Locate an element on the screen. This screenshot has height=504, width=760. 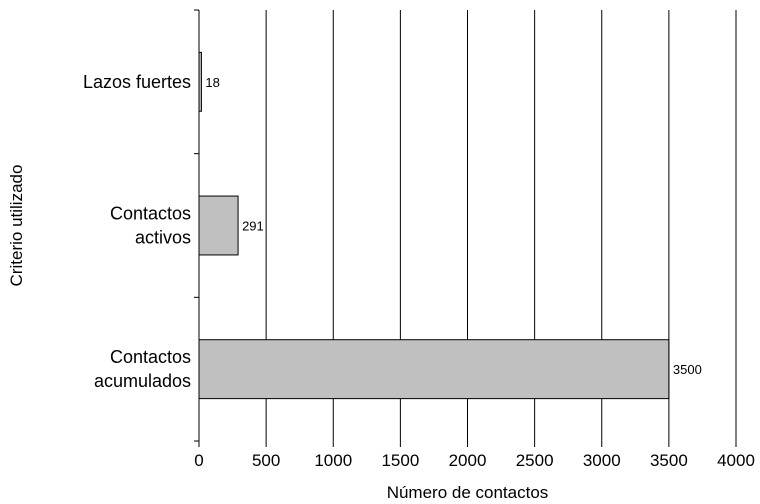
x-tick-label: 4000 is located at coordinates (736, 460).